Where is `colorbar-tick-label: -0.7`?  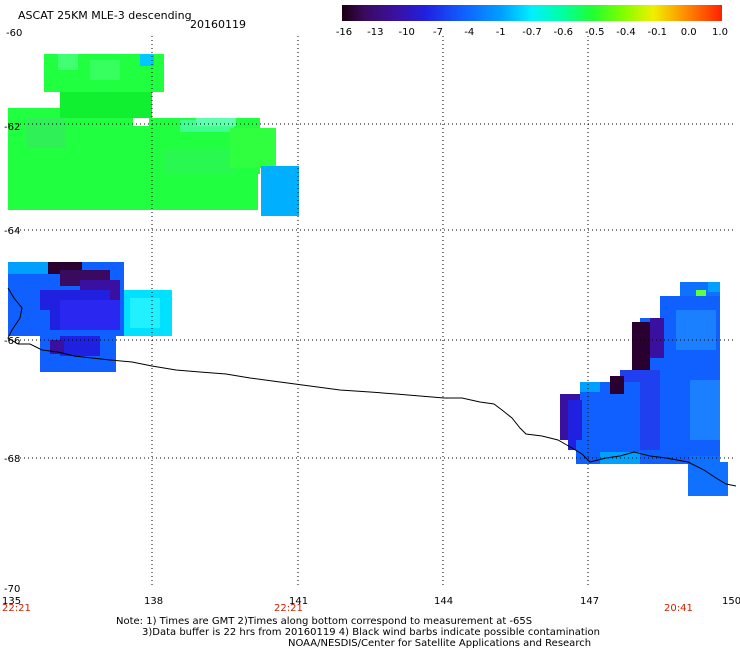
colorbar-tick-label: -0.7 is located at coordinates (532, 32).